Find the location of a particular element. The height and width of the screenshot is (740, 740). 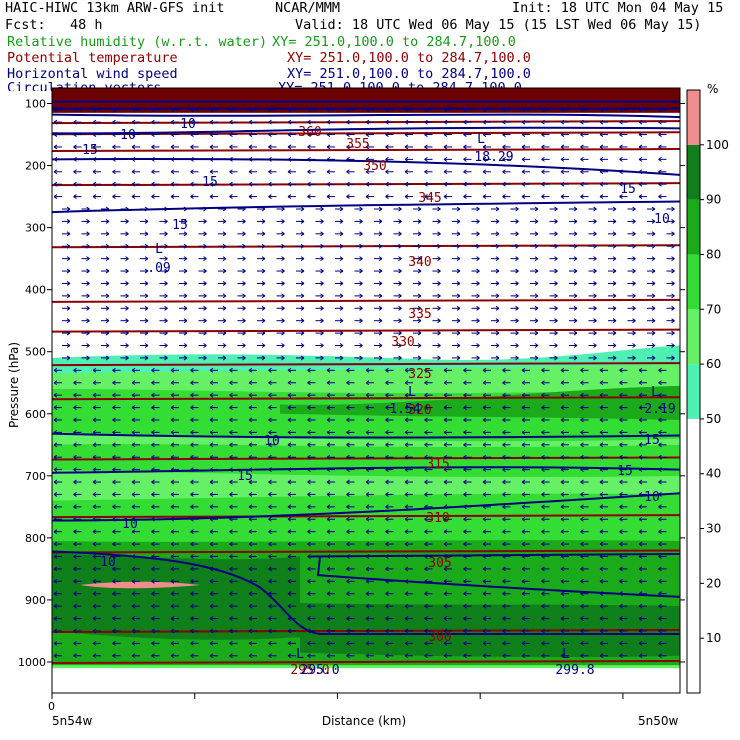

legend-wind-xy: XY= 251.0,100.0 to 284.7,100.0 is located at coordinates (409, 74).